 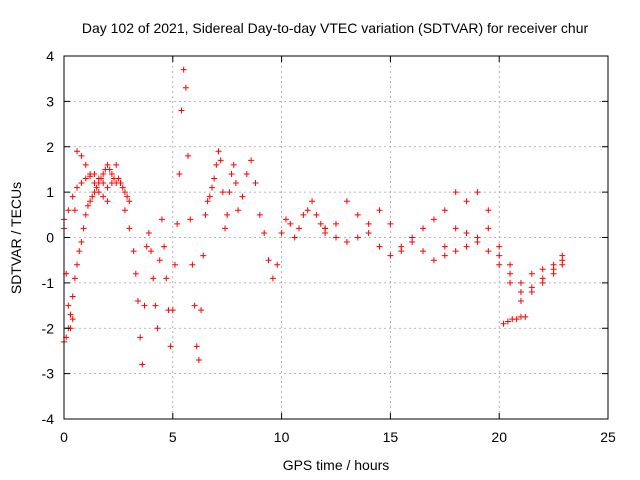 I want to click on y-tick-label: -1, so click(x=48, y=283).